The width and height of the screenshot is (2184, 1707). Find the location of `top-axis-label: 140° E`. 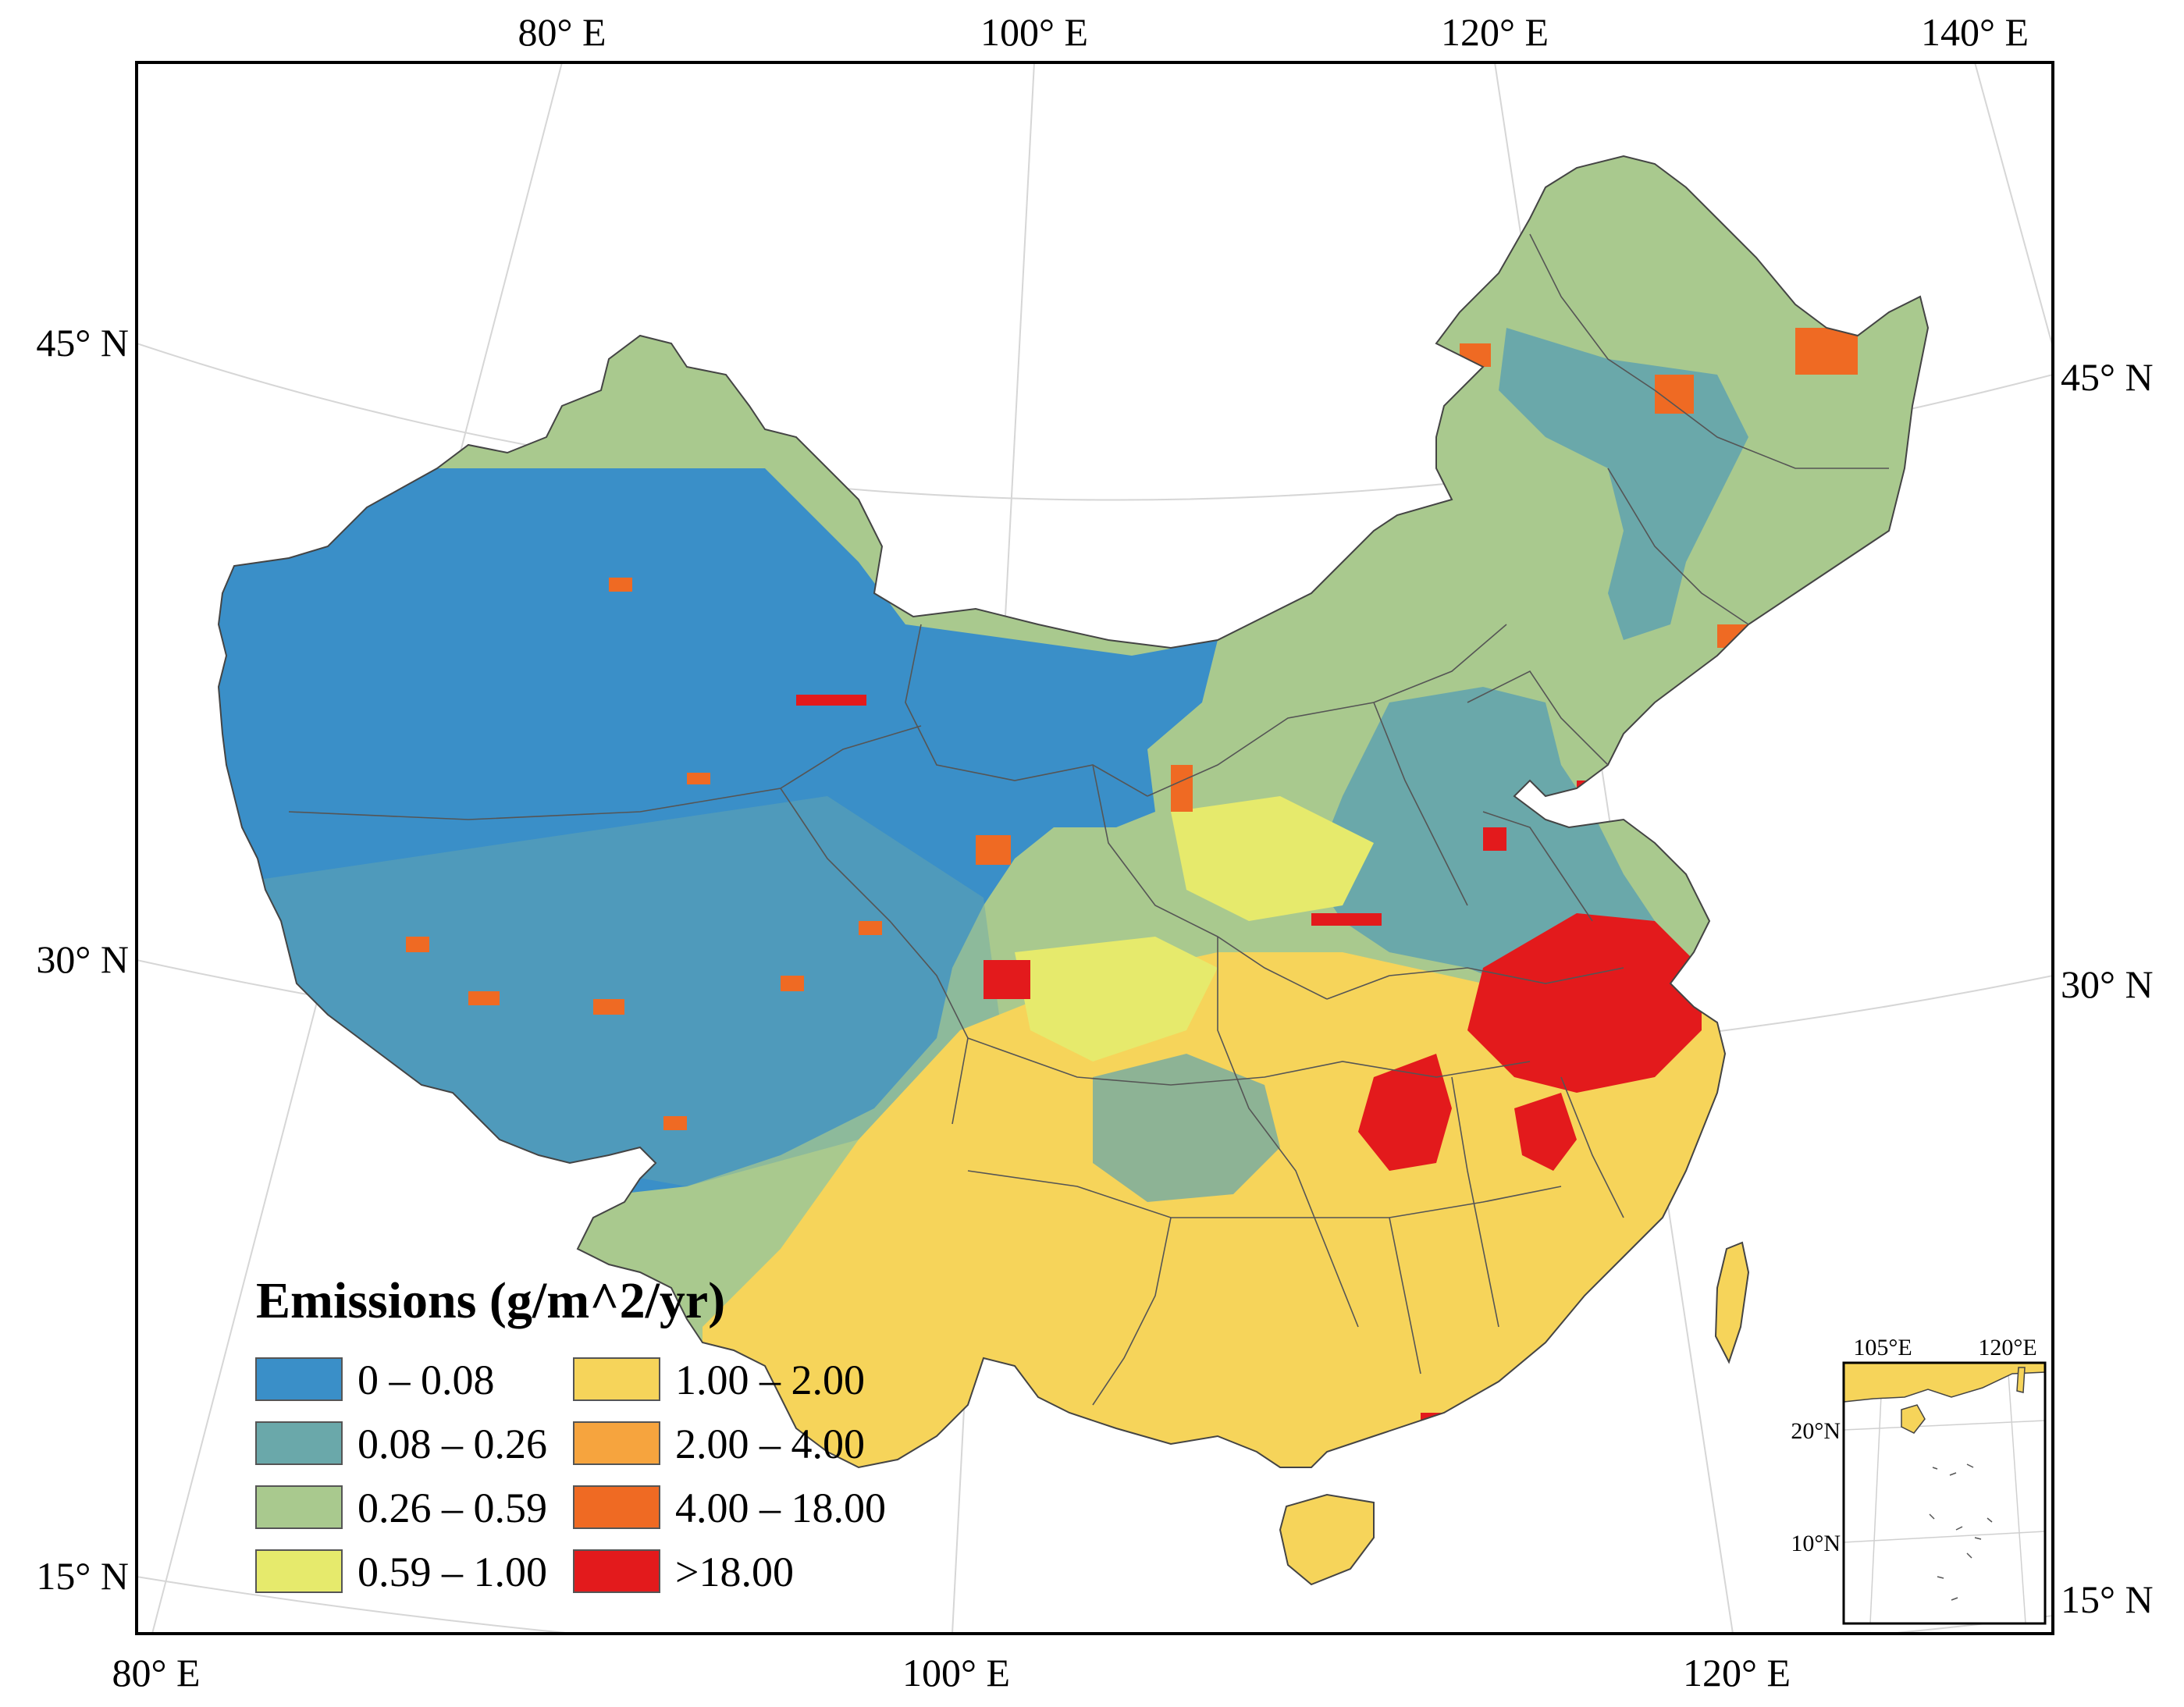

top-axis-label: 140° E is located at coordinates (1975, 32).